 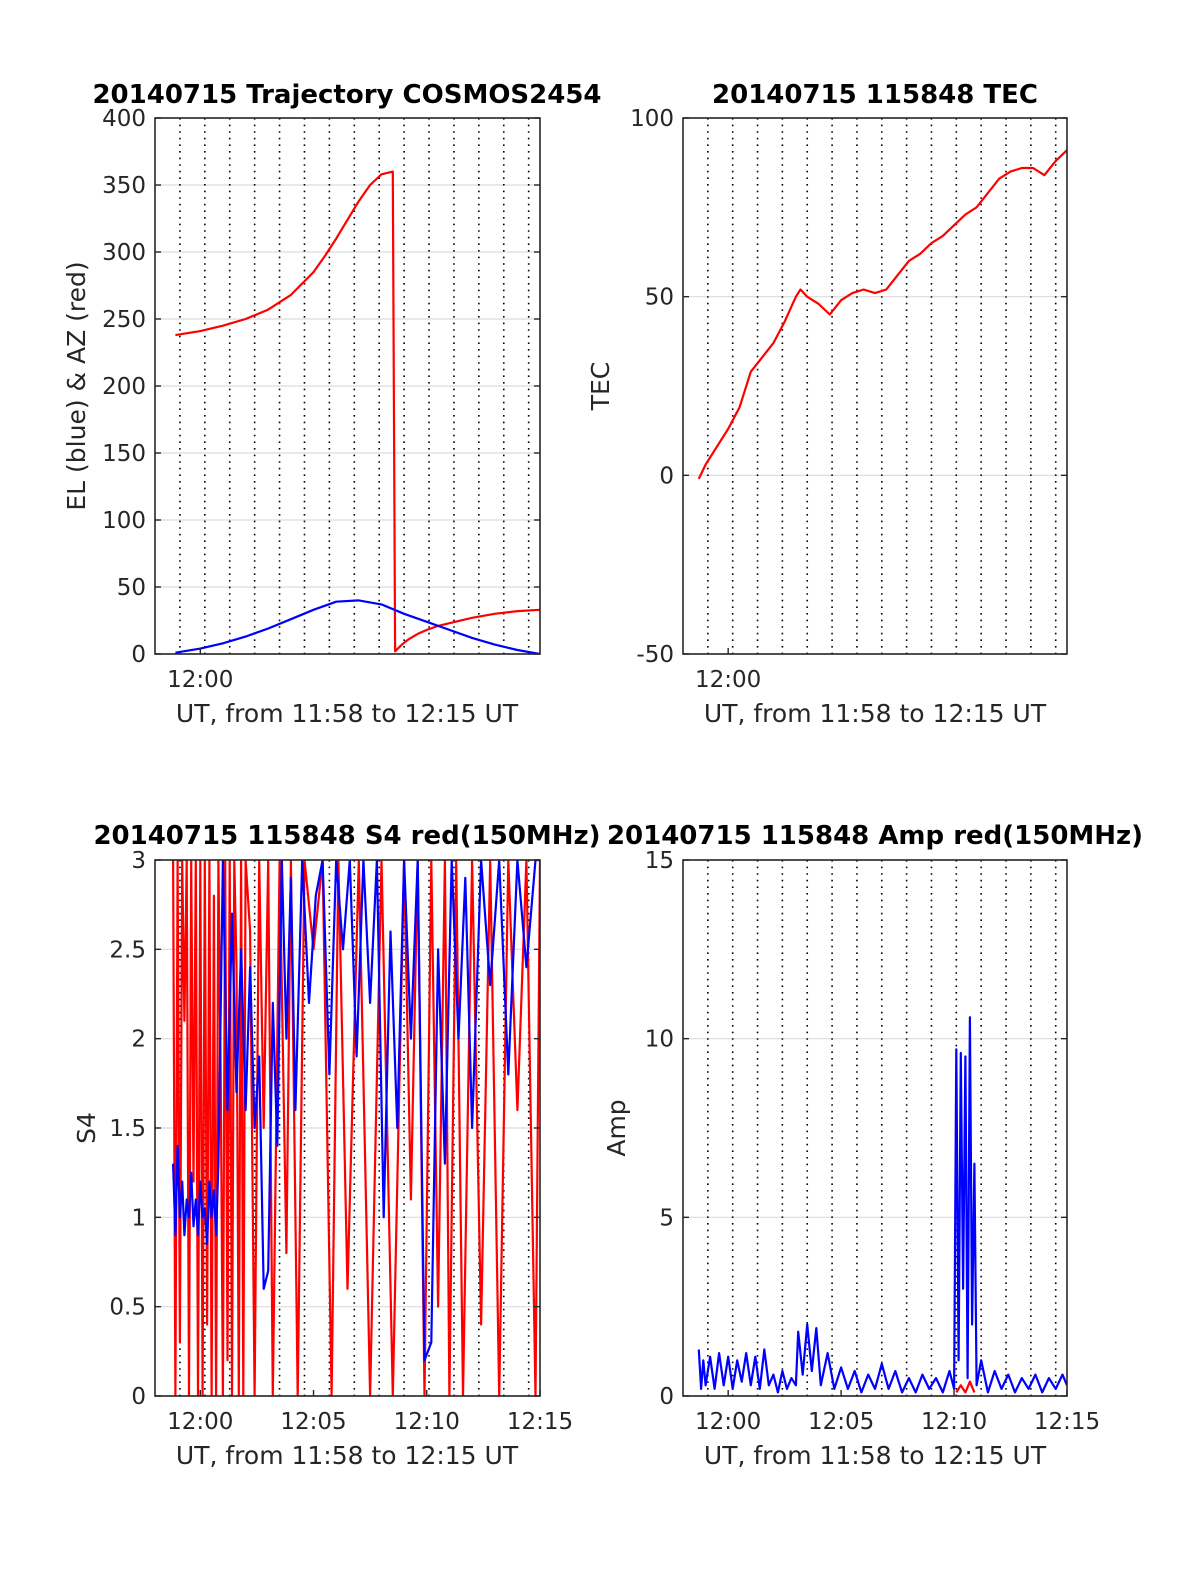 What do you see at coordinates (124, 454) in the screenshot?
I see `y-tick-label: 150` at bounding box center [124, 454].